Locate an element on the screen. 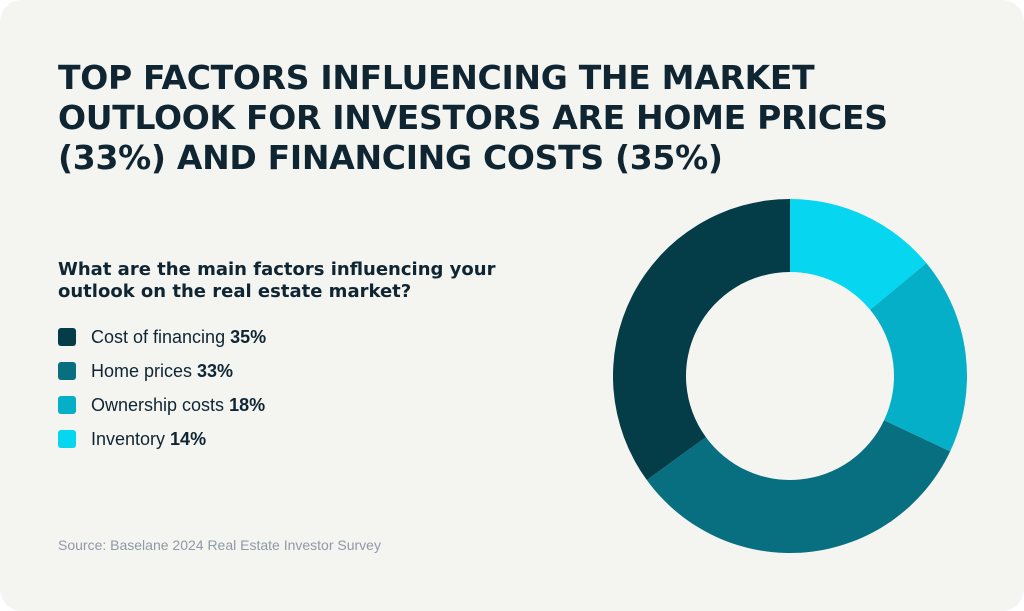 Image resolution: width=1024 pixels, height=611 pixels. legend-label: Home prices is located at coordinates (142, 370).